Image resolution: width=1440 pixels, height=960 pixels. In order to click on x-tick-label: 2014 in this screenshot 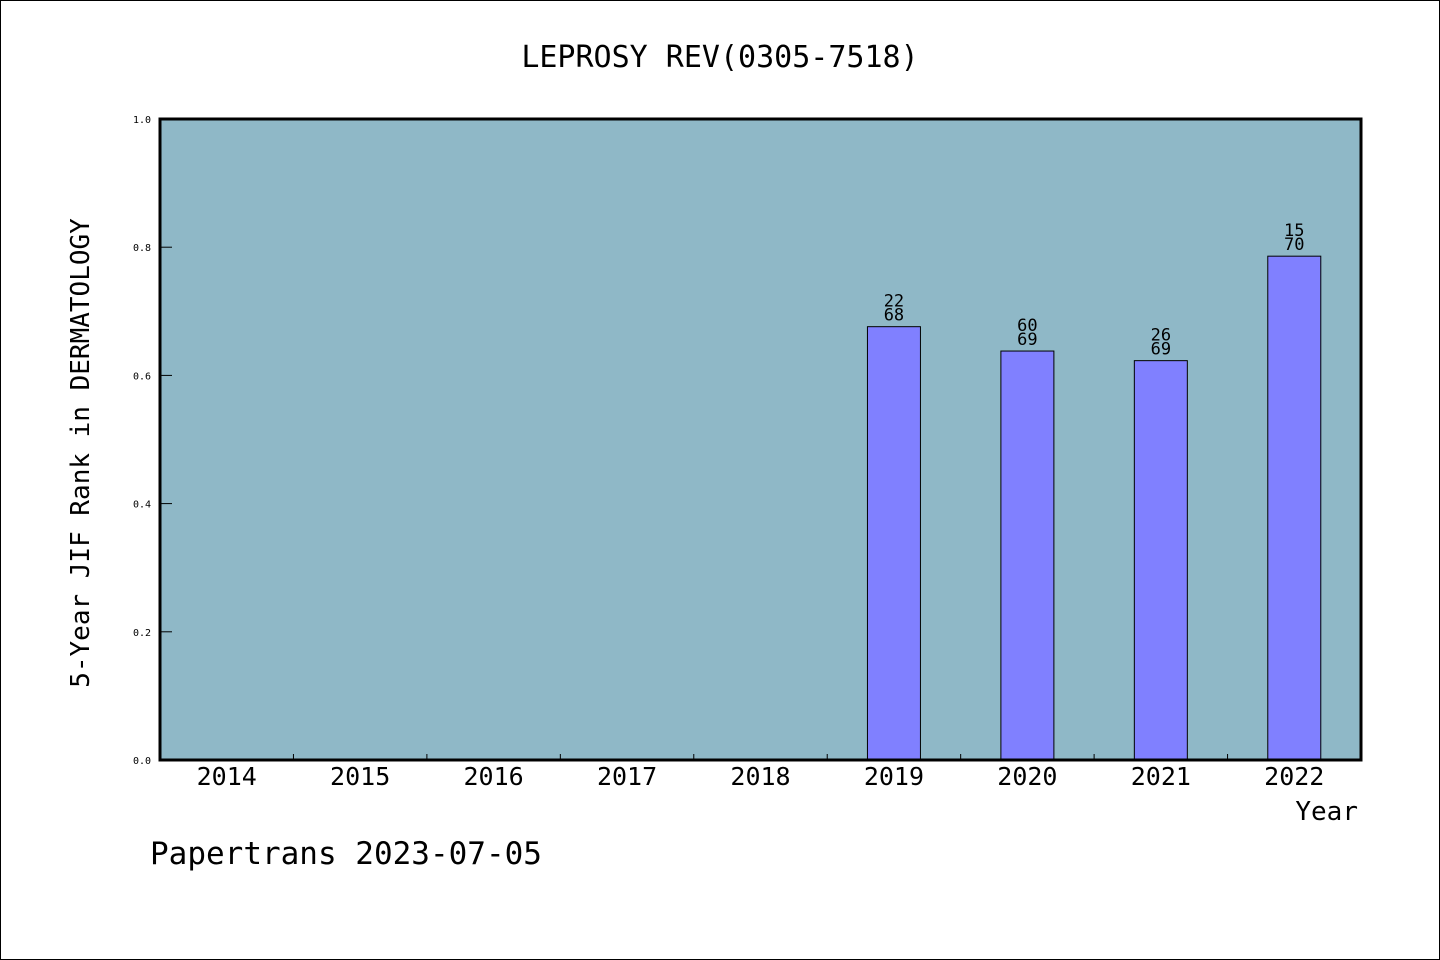, I will do `click(227, 776)`.